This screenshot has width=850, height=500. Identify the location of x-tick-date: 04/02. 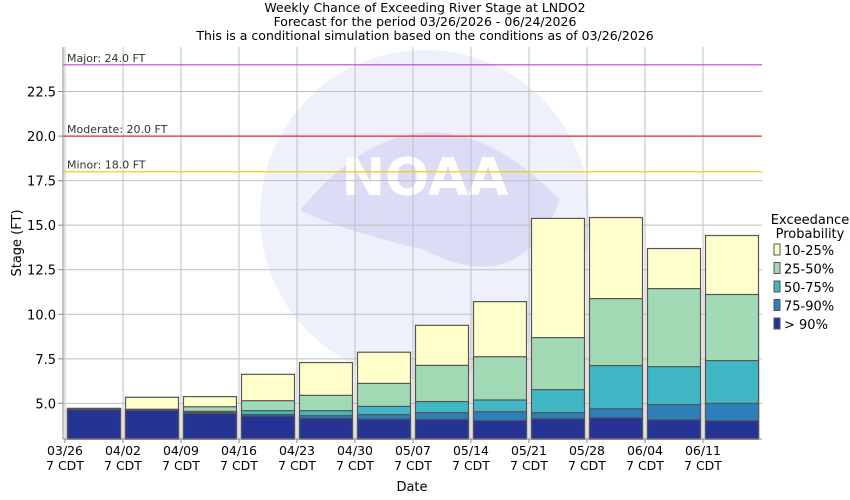
(123, 450).